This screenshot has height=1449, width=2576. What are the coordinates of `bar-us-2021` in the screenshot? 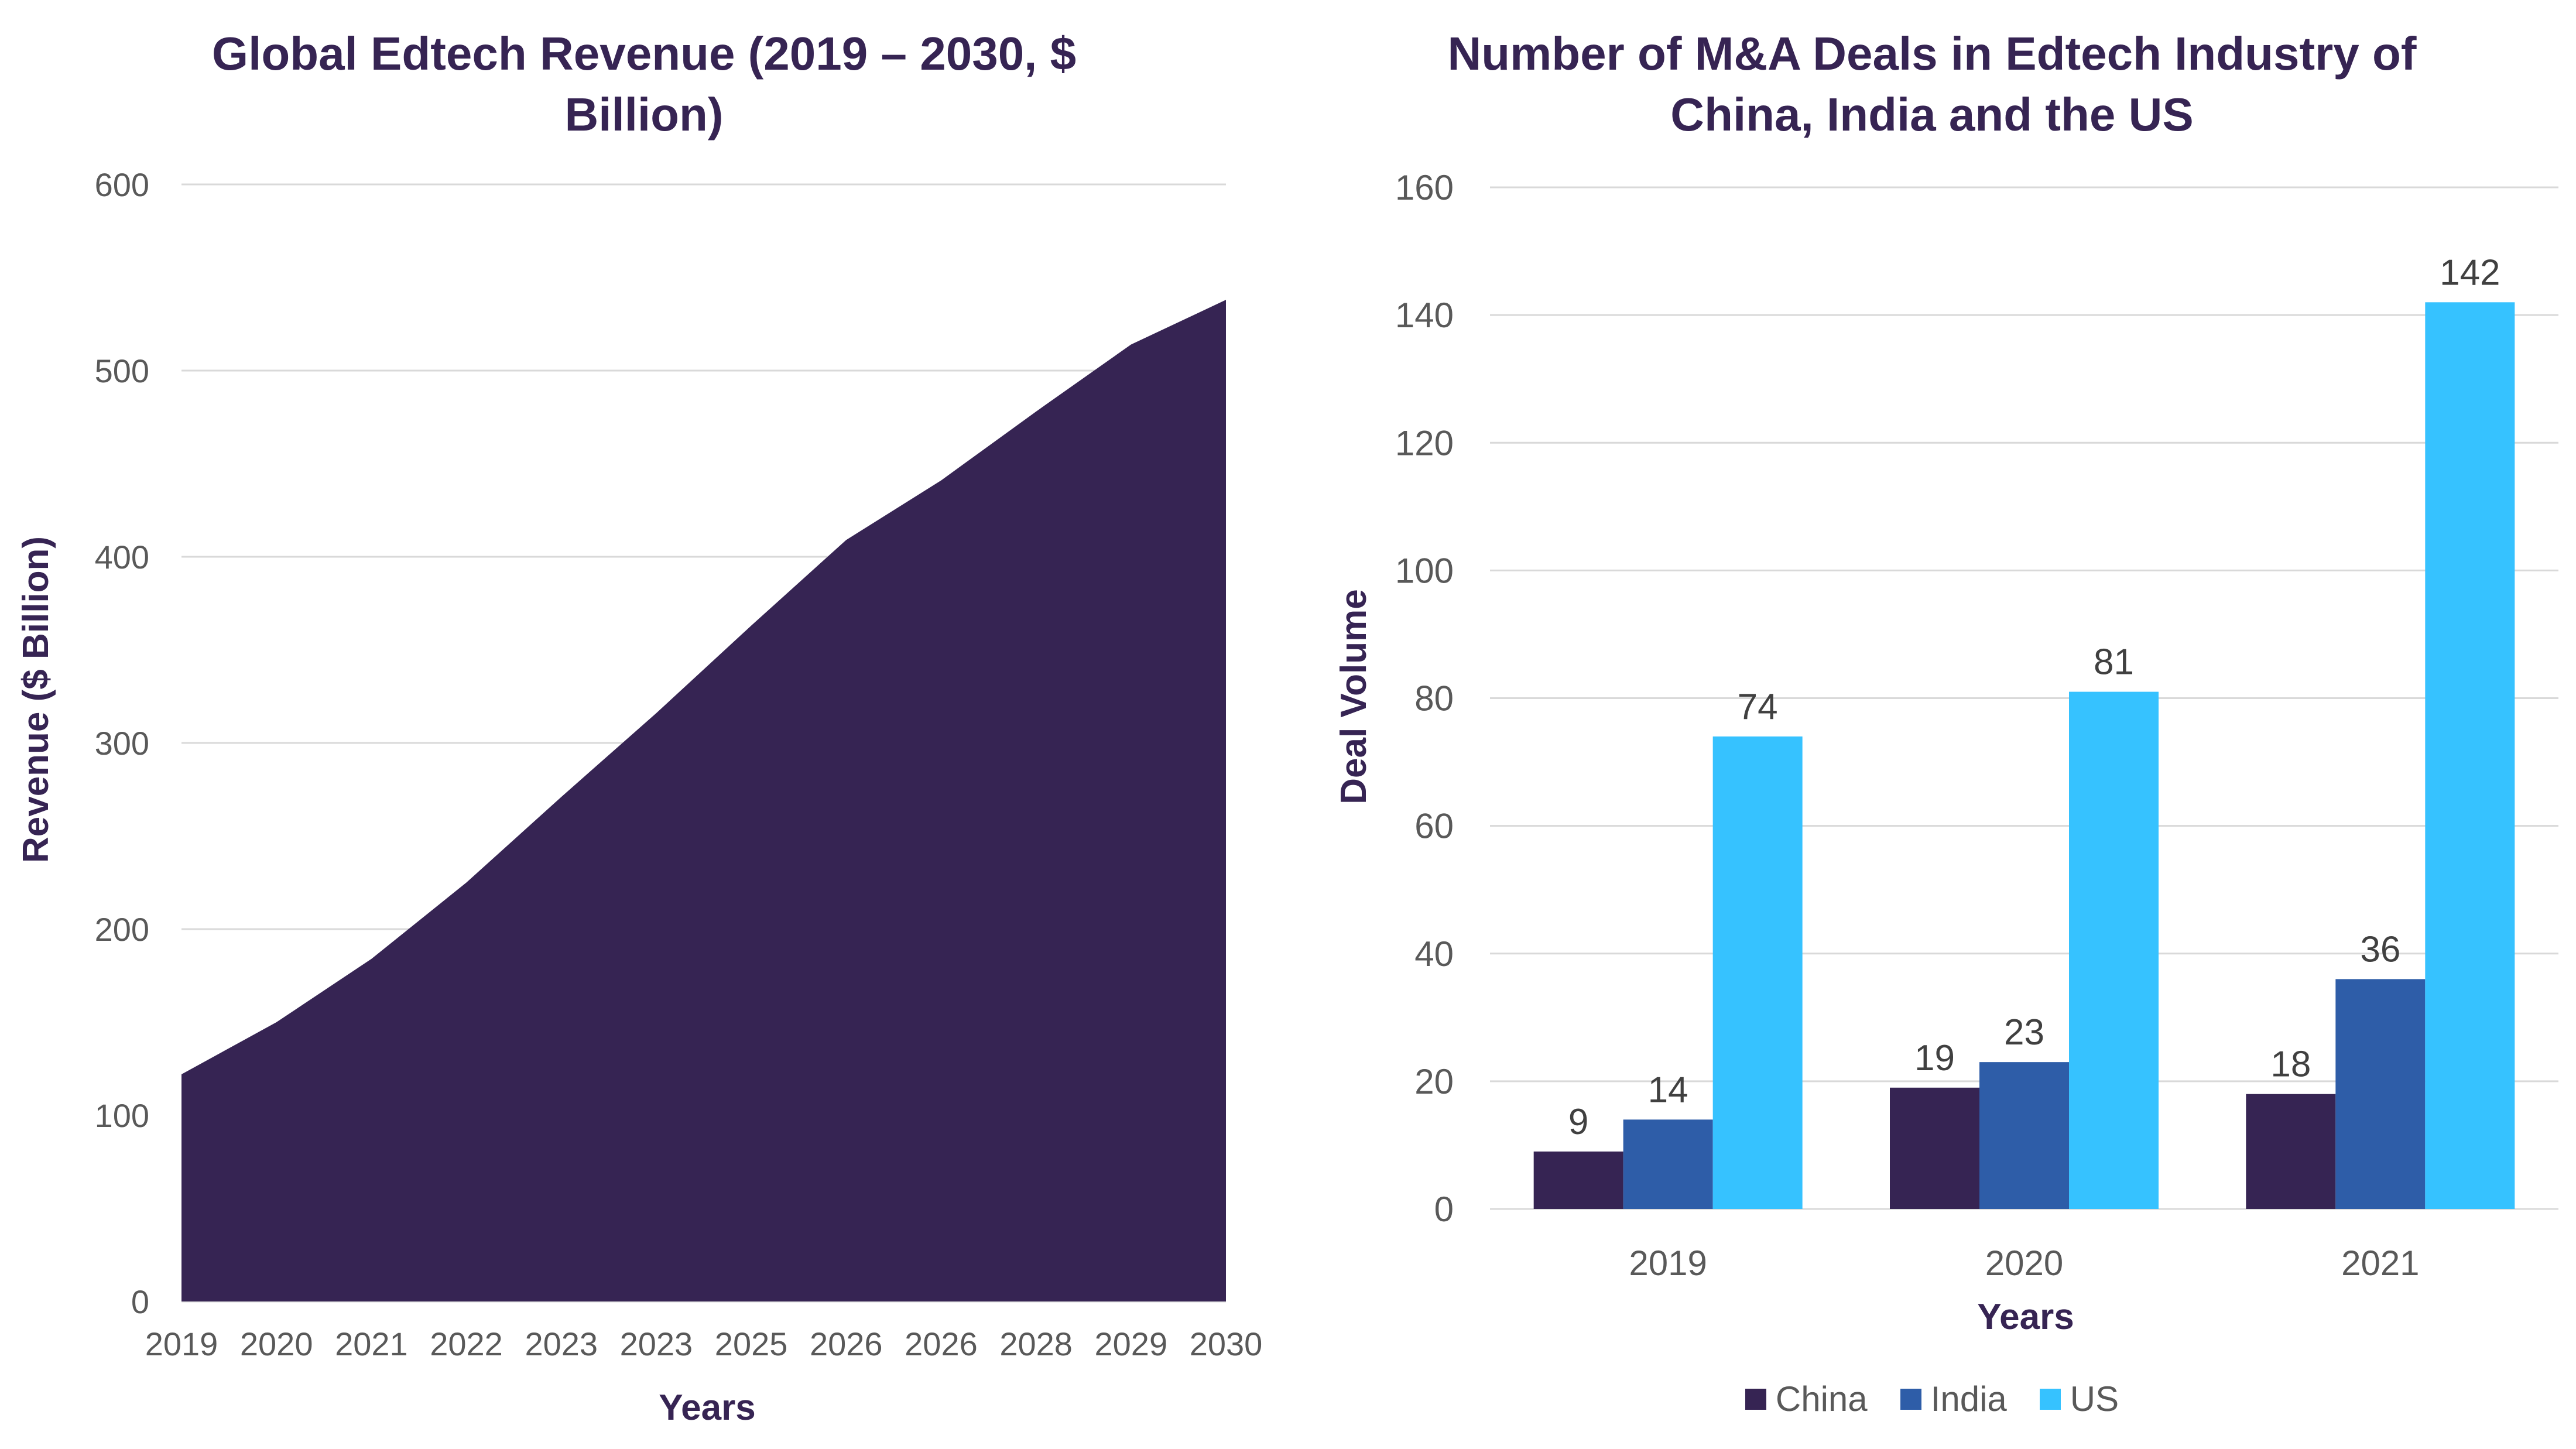 It's located at (2470, 755).